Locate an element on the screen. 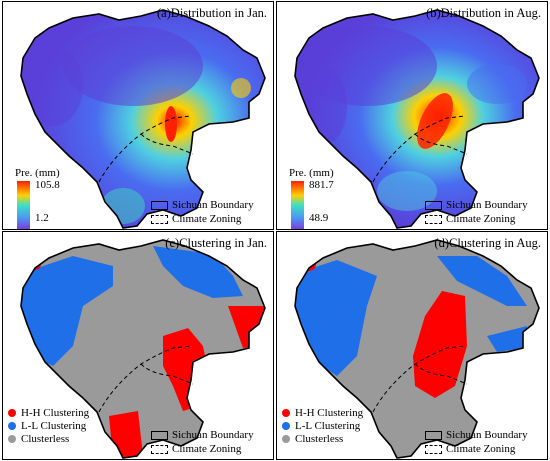 The width and height of the screenshot is (550, 461). panel-d-boundary-legend: Sichuan Boundary Climate Zoning is located at coordinates (476, 442).